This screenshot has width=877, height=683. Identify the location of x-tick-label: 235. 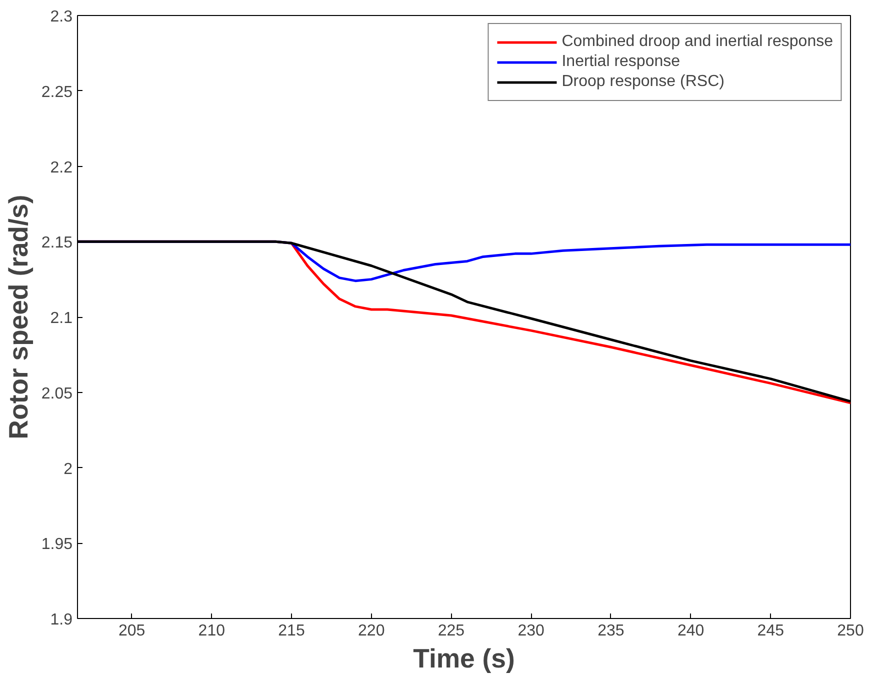
(611, 631).